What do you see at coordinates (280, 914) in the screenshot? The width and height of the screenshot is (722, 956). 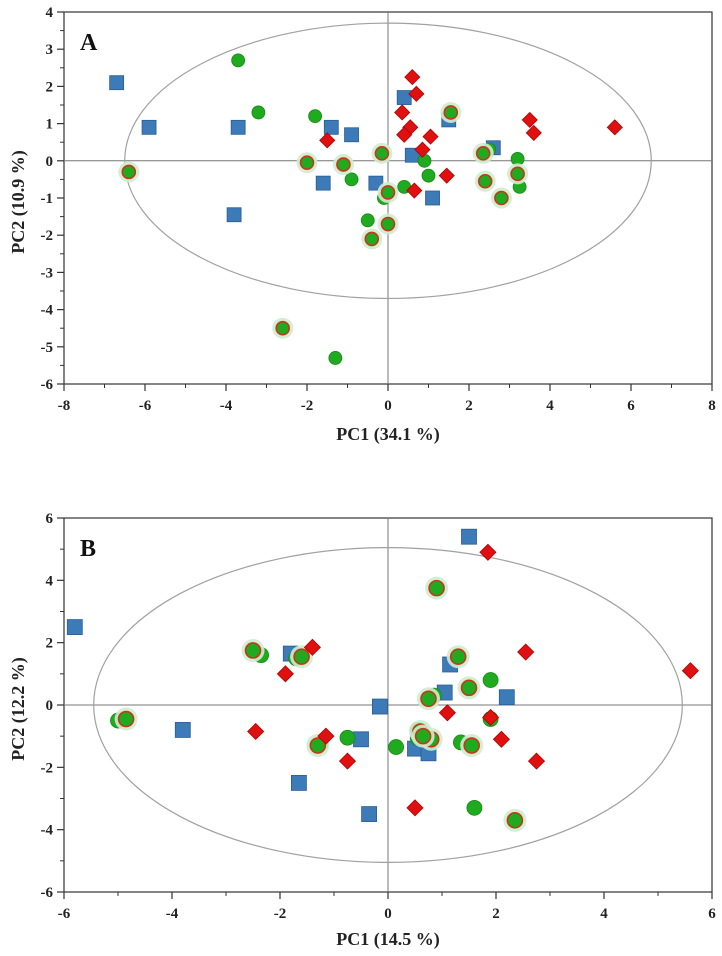 I see `x-tick-label-b: -2` at bounding box center [280, 914].